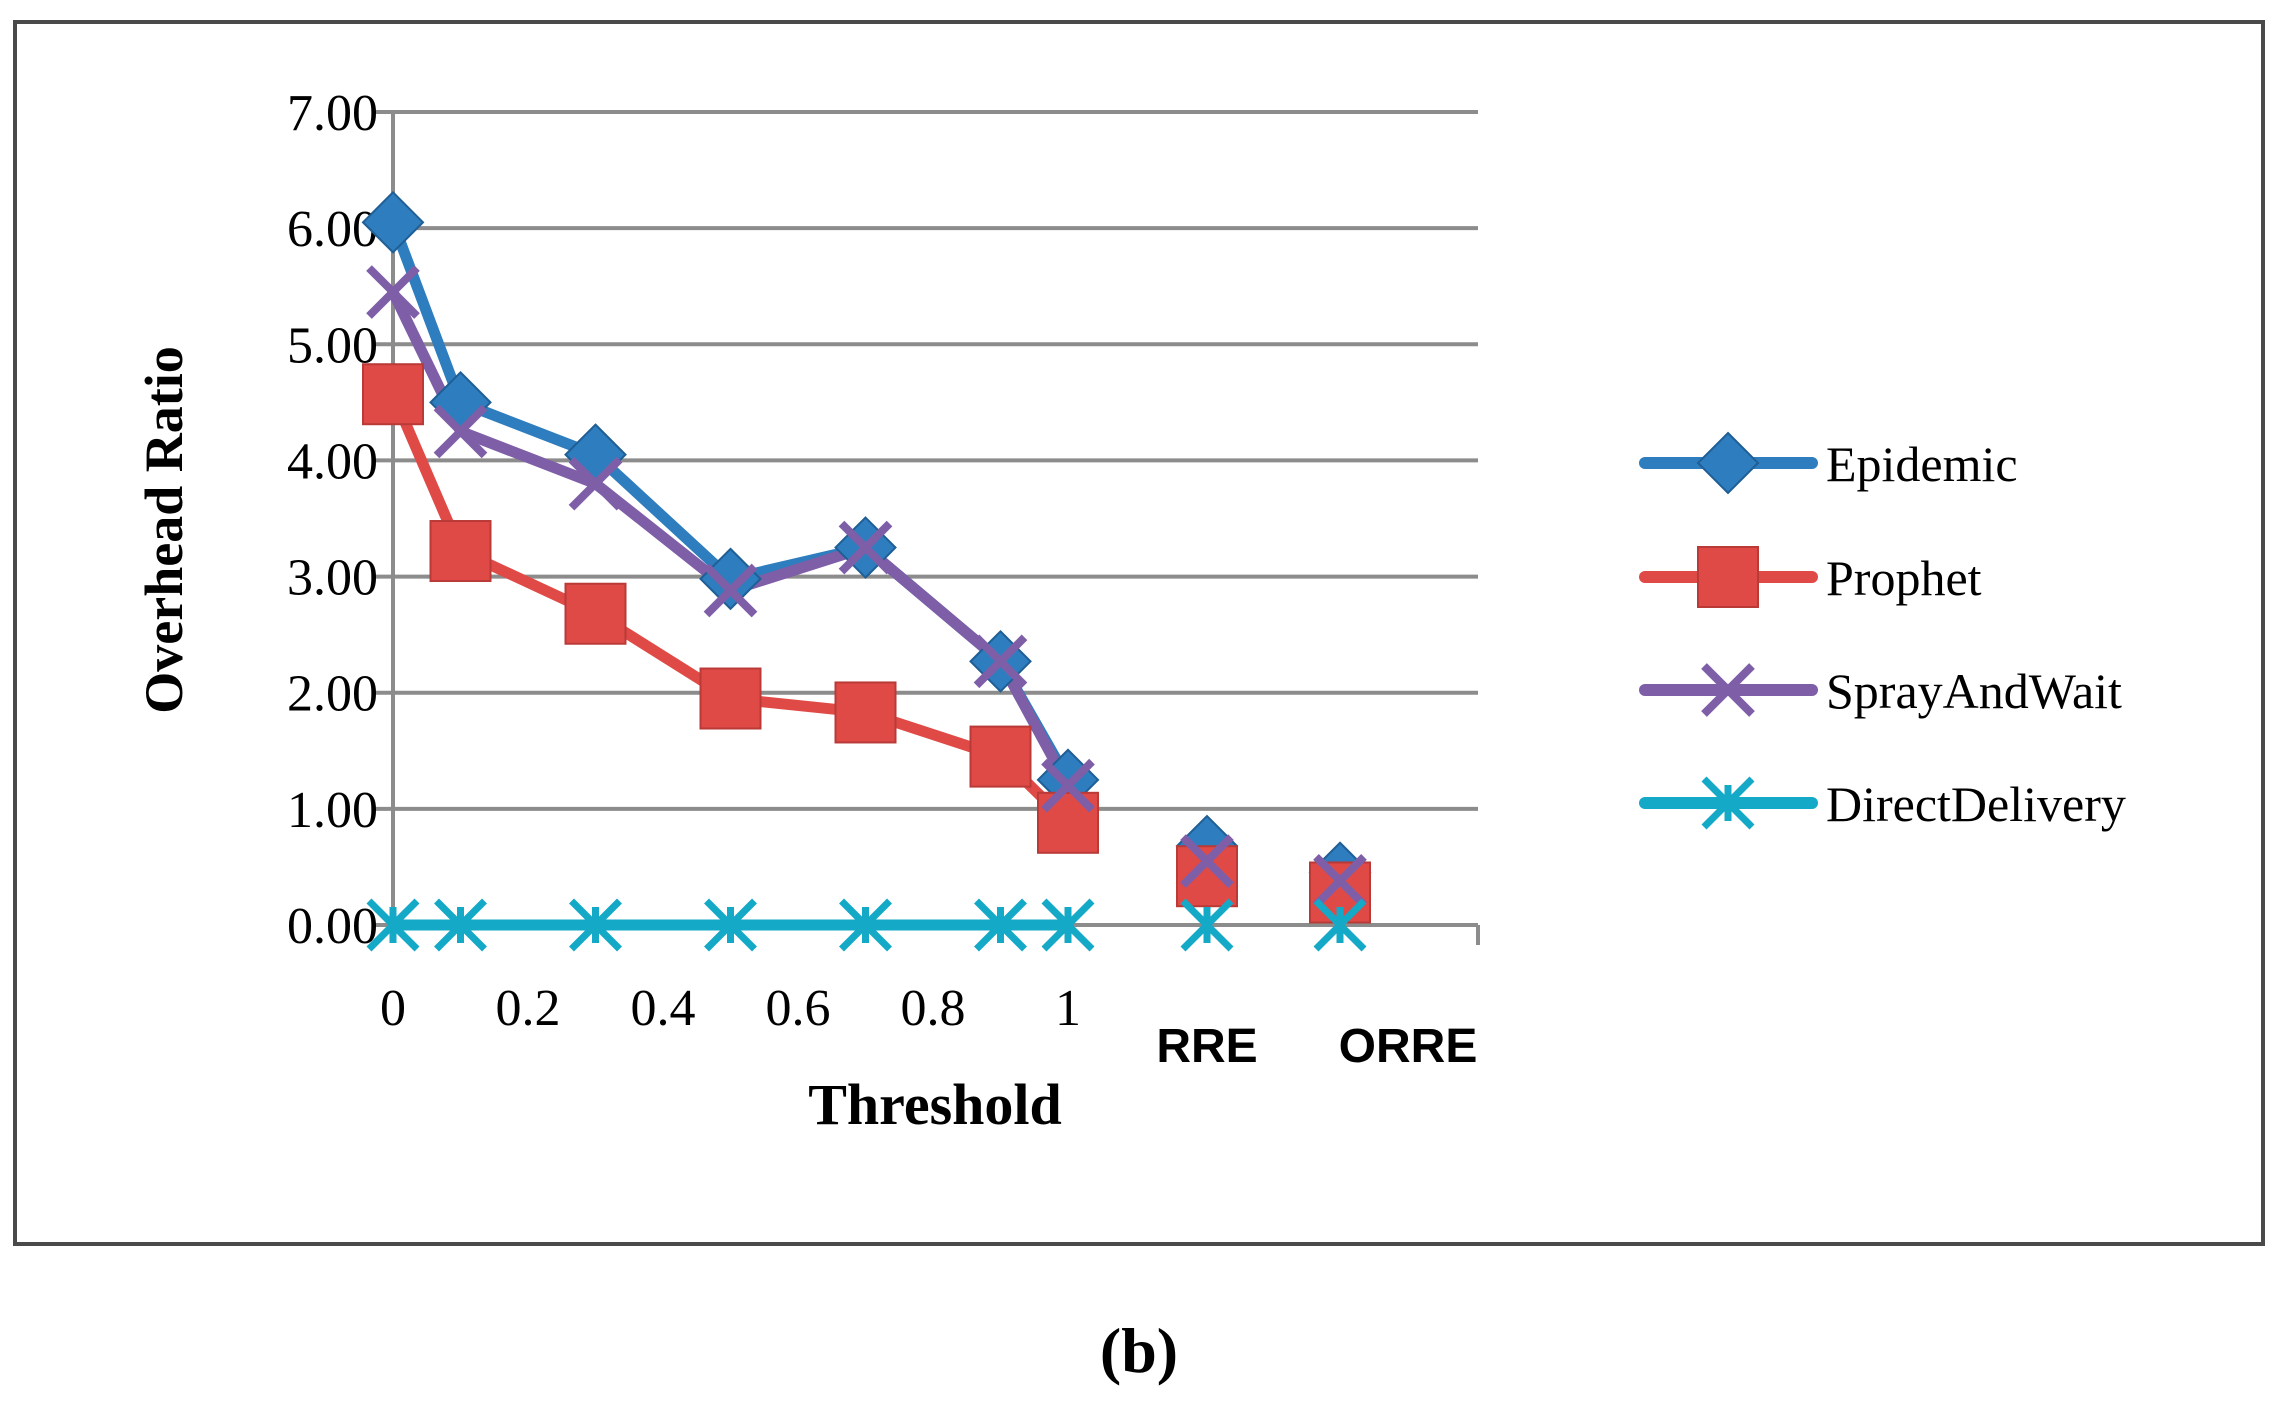 This screenshot has width=2278, height=1410. What do you see at coordinates (332, 926) in the screenshot?
I see `y-tick-label: 0.00` at bounding box center [332, 926].